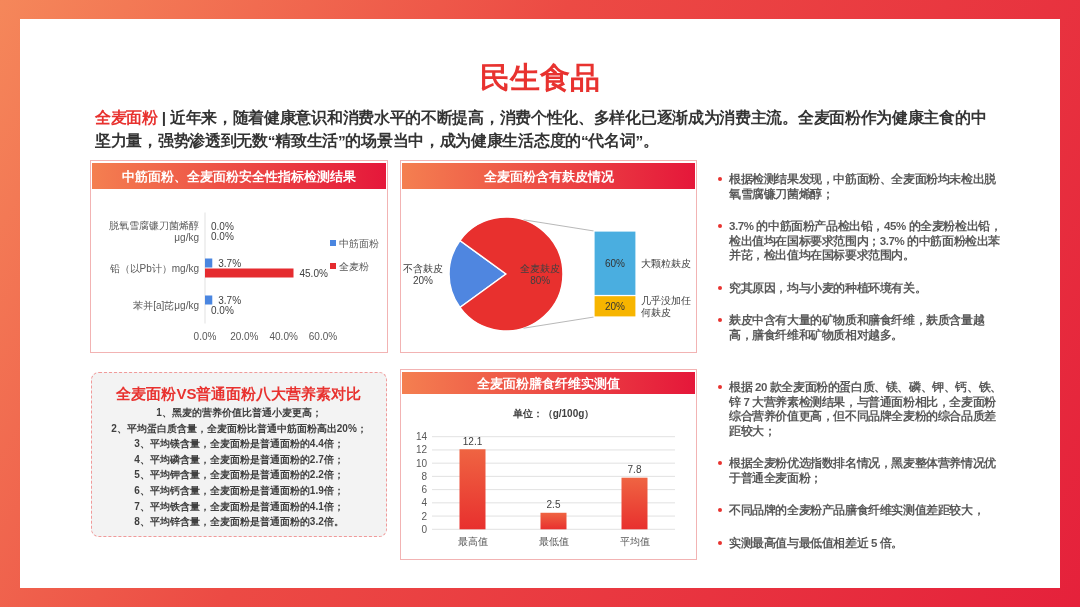 This screenshot has height=607, width=1080. Describe the element at coordinates (424, 516) in the screenshot. I see `y-tick-label: 2` at that location.